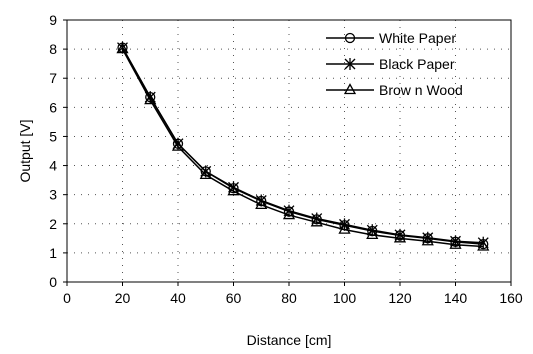 The image size is (533, 354). Describe the element at coordinates (53, 224) in the screenshot. I see `y-tick-label: 2` at that location.